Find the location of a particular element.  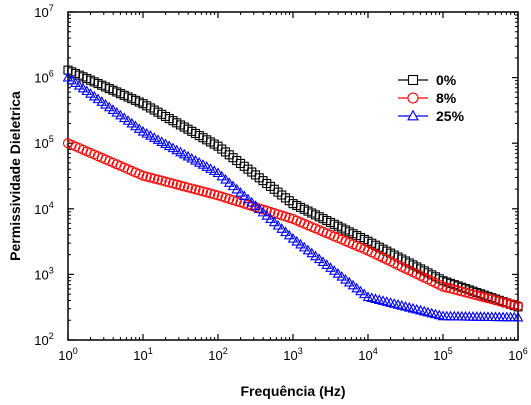

x-tick-exp: 4 is located at coordinates (375, 351).